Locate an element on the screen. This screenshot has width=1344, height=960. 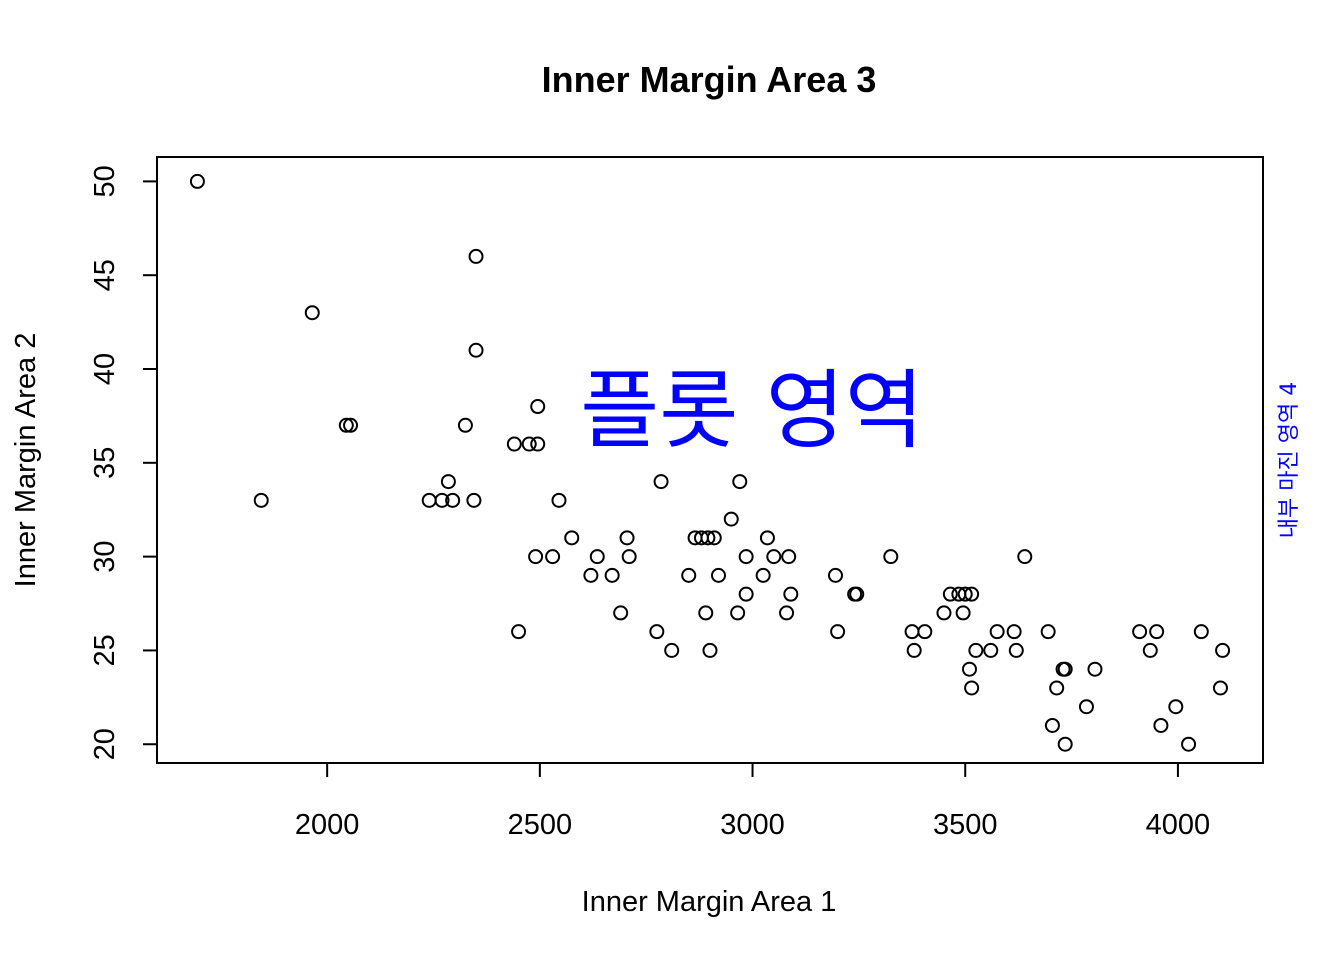
x-tick-label: 4000 is located at coordinates (1178, 825).